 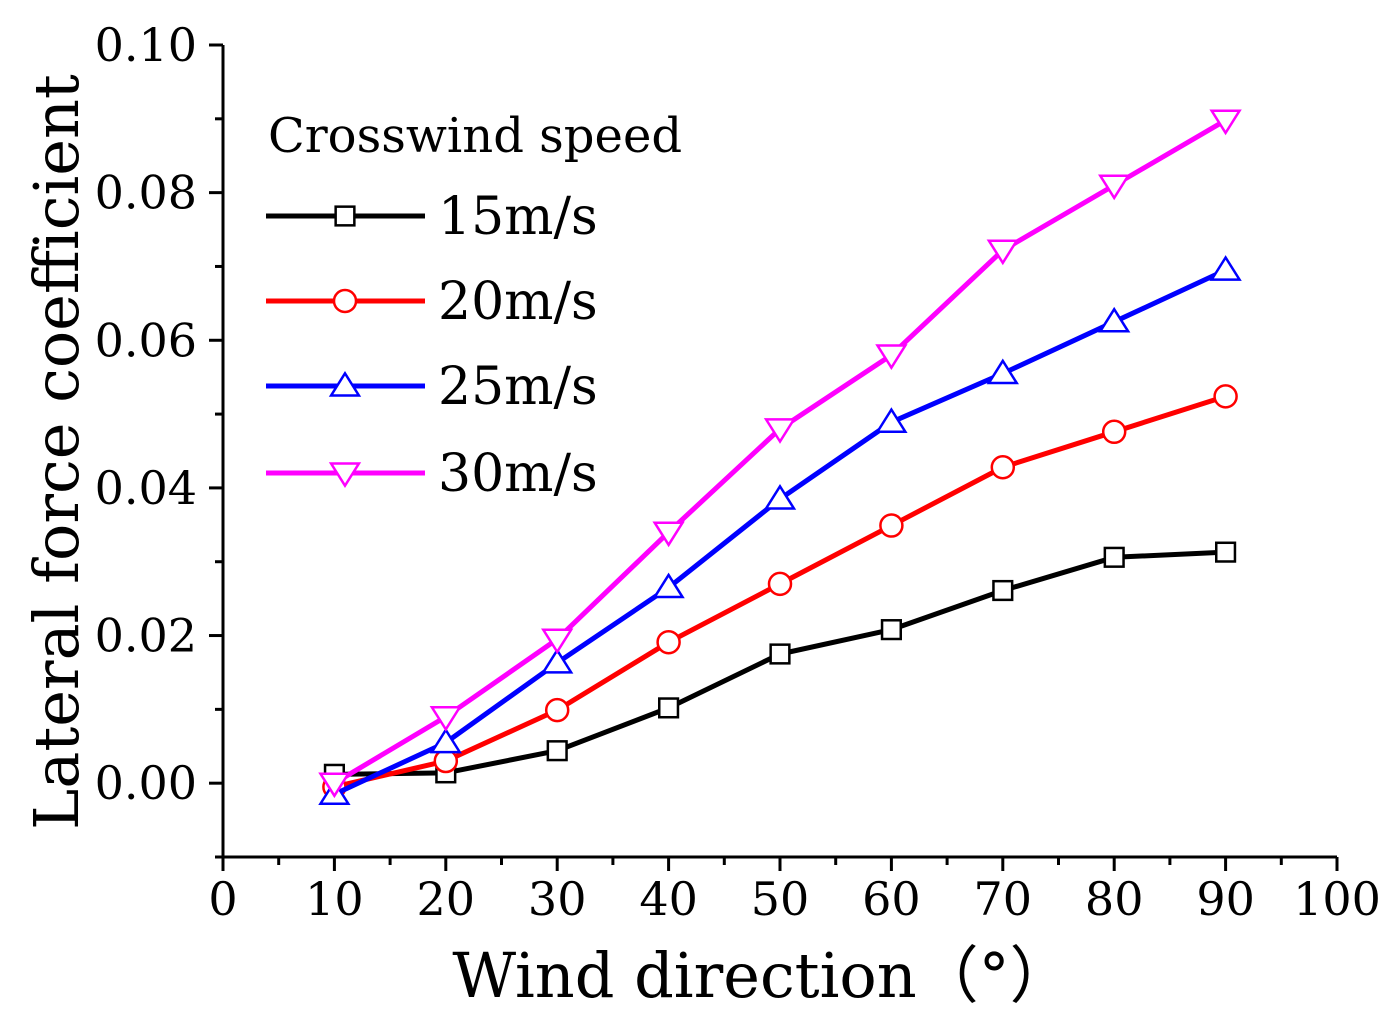 I want to click on x-tick-label: 20, so click(x=446, y=899).